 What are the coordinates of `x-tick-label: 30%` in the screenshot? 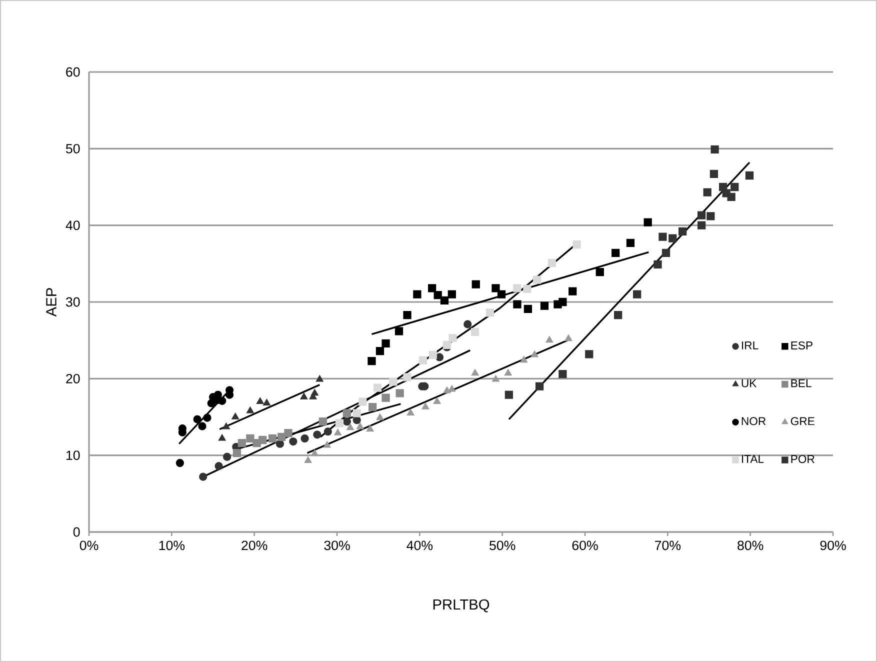 It's located at (337, 545).